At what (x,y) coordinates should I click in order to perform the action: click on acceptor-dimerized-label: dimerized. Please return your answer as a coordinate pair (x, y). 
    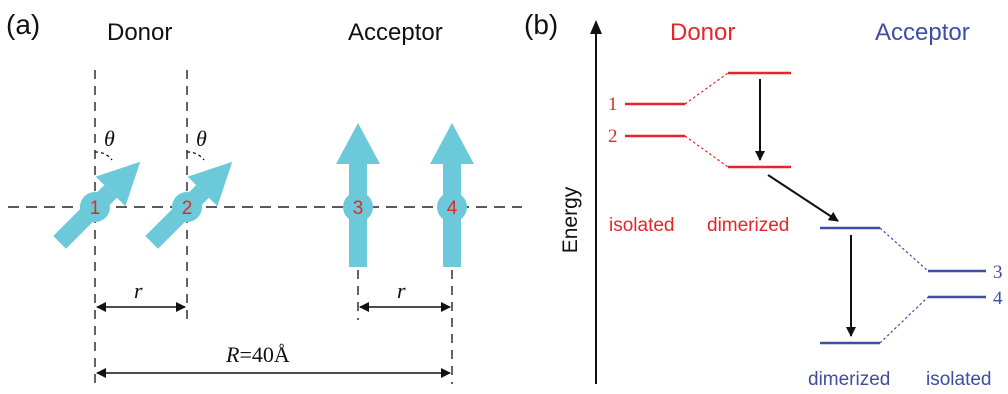
    Looking at the image, I should click on (849, 379).